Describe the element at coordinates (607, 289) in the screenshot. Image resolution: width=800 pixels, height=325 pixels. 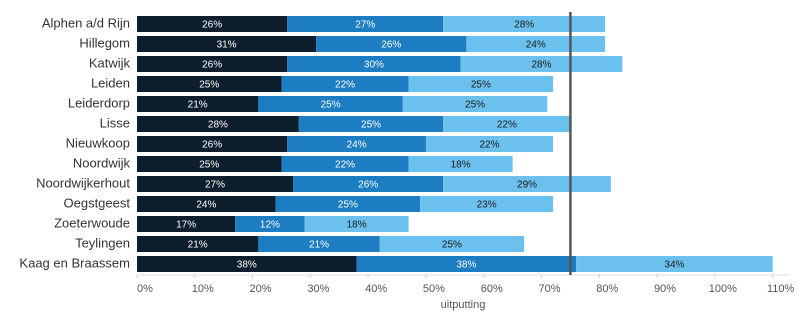
I see `x-tick-label: 80%` at that location.